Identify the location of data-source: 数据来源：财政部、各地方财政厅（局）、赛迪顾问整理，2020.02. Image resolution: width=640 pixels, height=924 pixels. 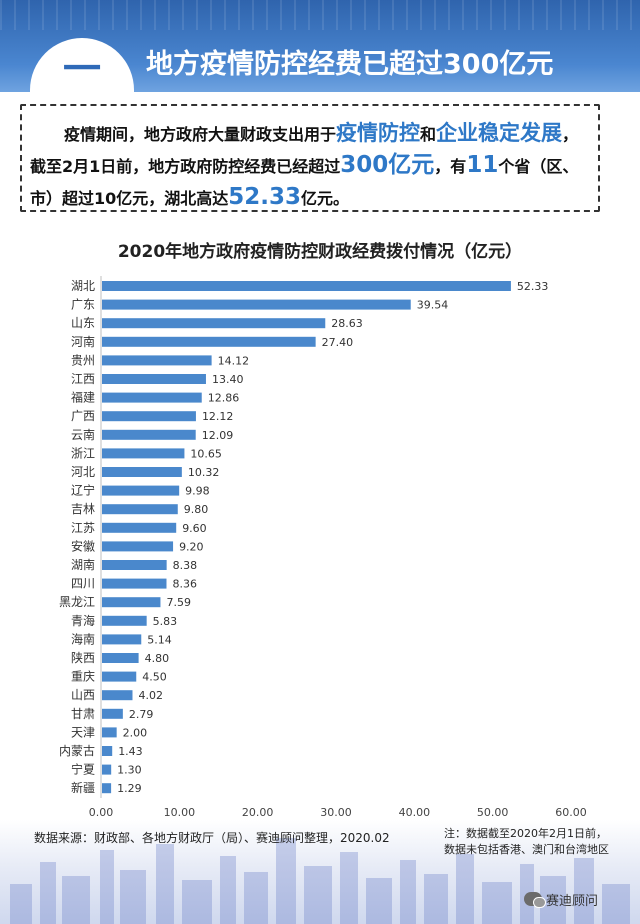
(212, 838).